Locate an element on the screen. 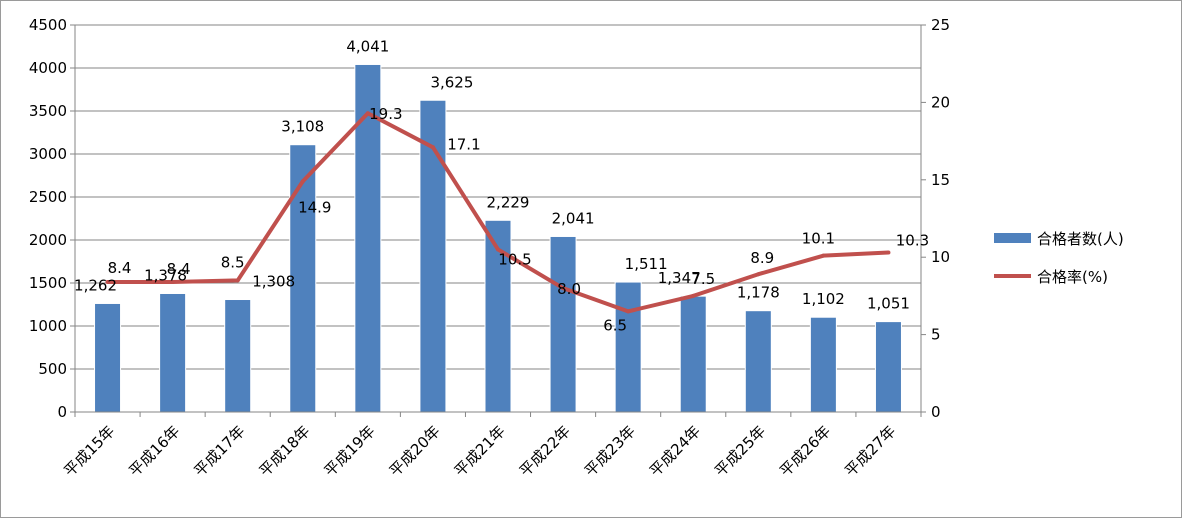 This screenshot has height=521, width=1182. x-axis-tick-label: 平成21年 is located at coordinates (480, 451).